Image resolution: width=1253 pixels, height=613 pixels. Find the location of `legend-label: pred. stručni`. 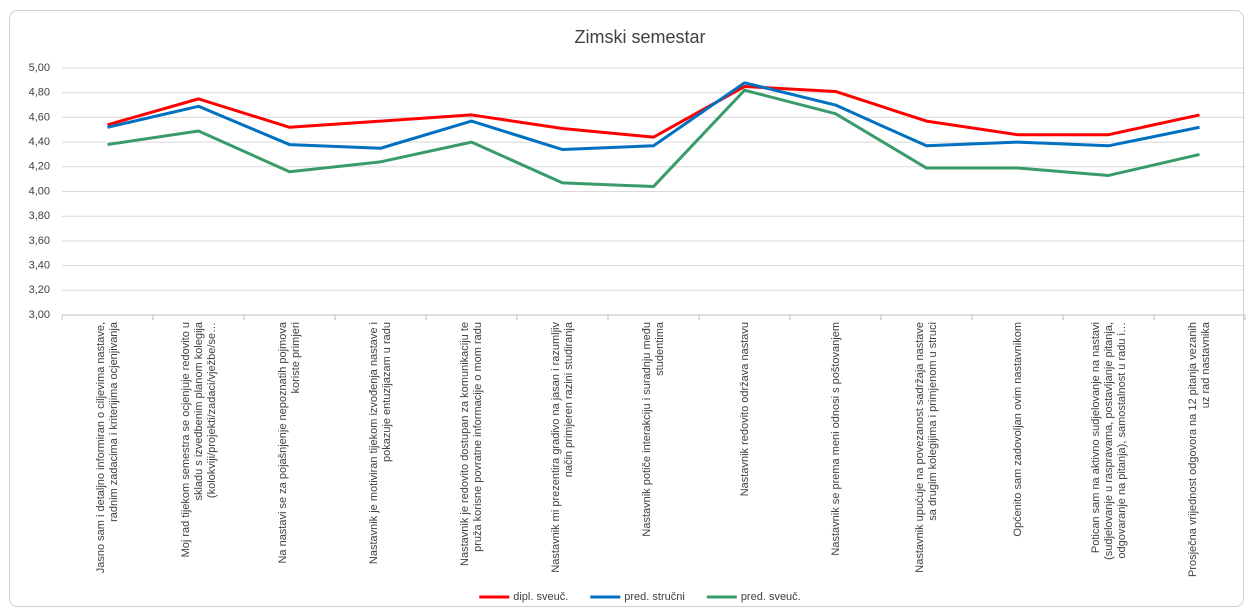

legend-label: pred. stručni is located at coordinates (654, 597).